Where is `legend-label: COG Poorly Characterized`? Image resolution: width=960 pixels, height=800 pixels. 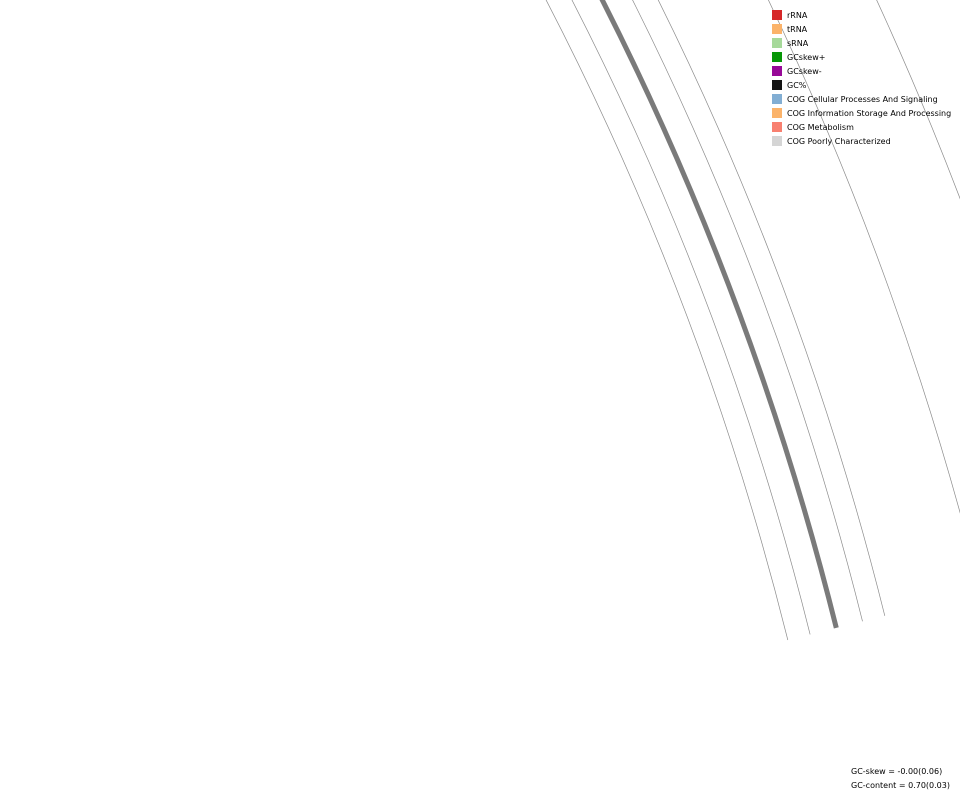 legend-label: COG Poorly Characterized is located at coordinates (839, 141).